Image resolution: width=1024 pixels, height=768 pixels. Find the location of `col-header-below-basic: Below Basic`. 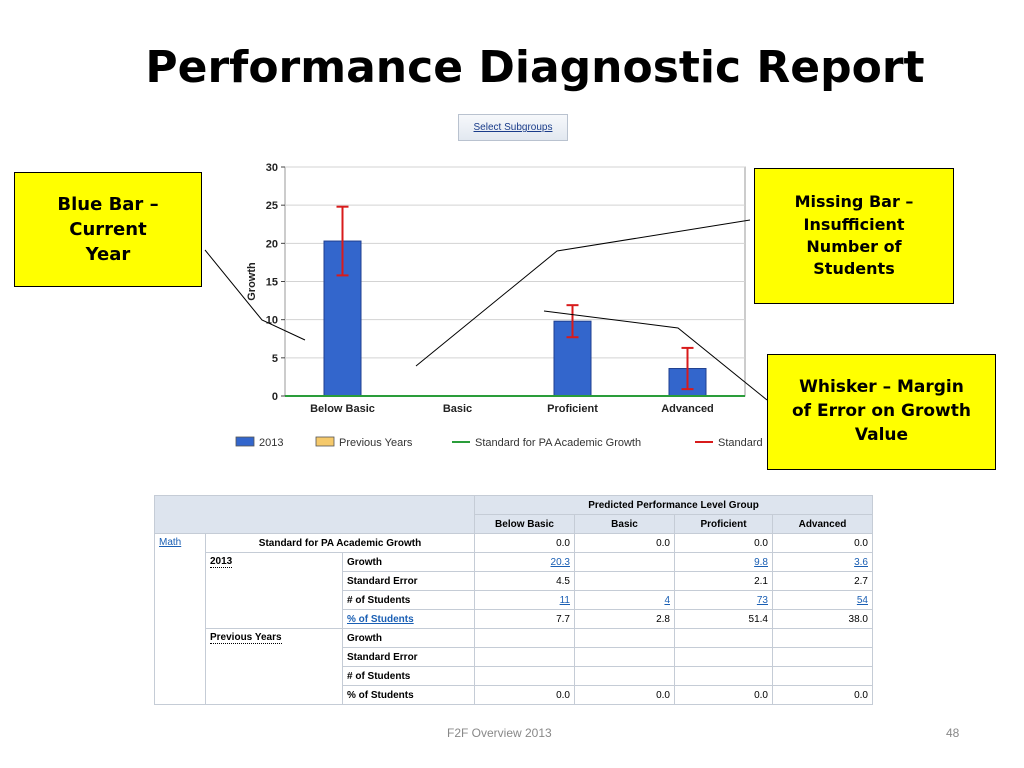

col-header-below-basic: Below Basic is located at coordinates (524, 524).